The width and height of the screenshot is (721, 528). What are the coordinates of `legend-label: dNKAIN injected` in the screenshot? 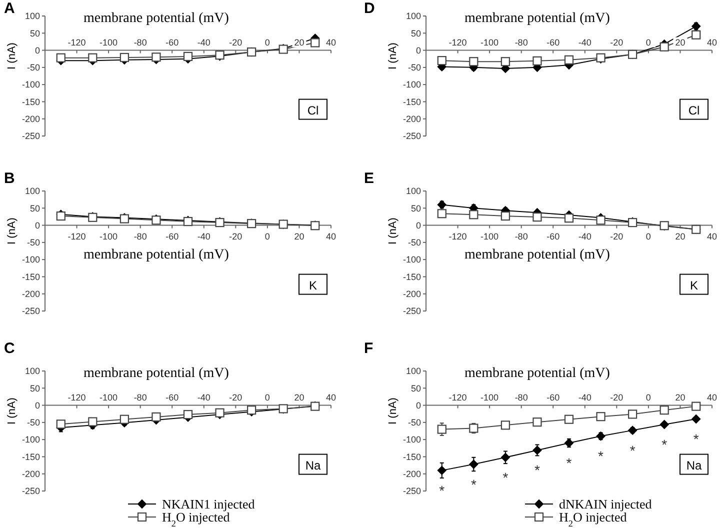 It's located at (605, 504).